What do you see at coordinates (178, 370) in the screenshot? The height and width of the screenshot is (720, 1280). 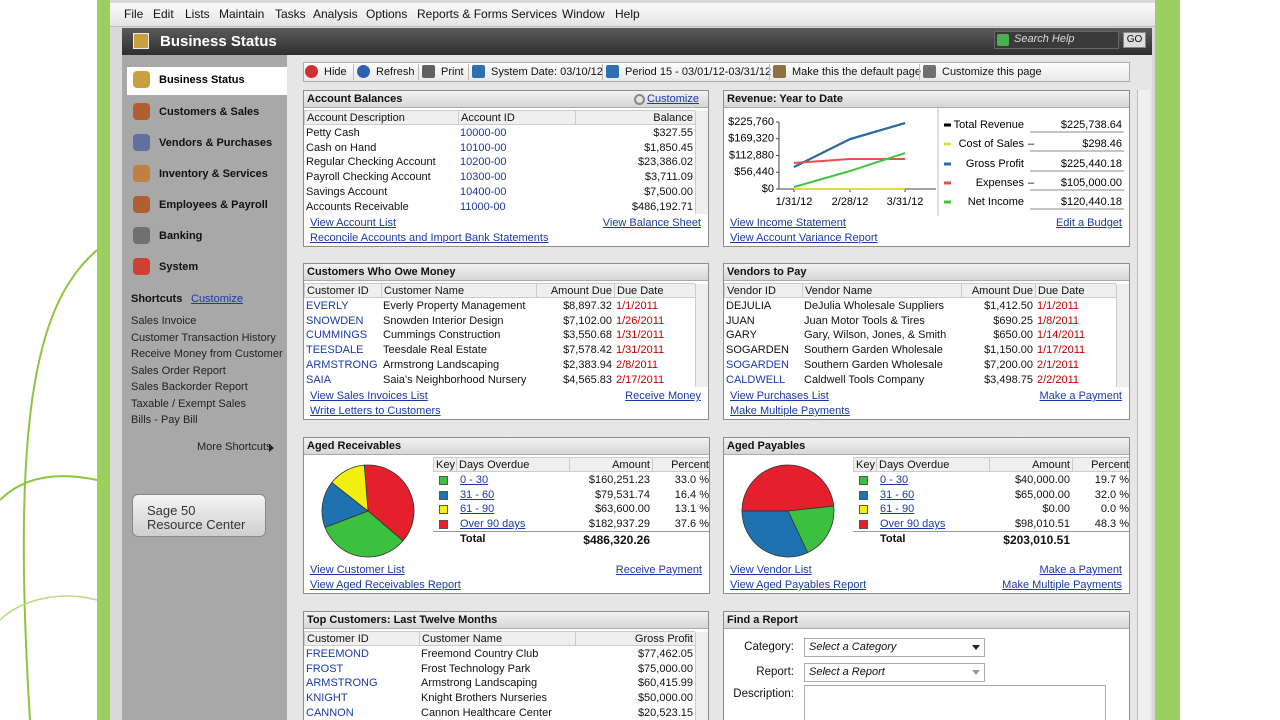 I see `shortcut-link: Sales Order Report` at bounding box center [178, 370].